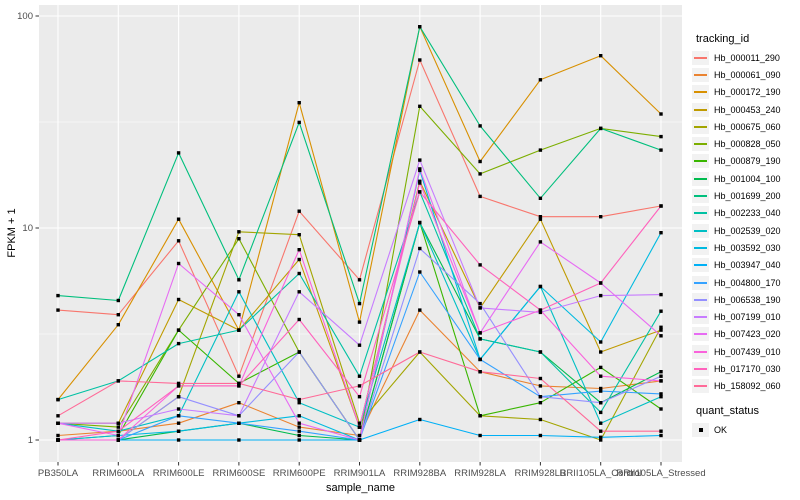  I want to click on legend-item: Hb_002539_020, so click(744, 230).